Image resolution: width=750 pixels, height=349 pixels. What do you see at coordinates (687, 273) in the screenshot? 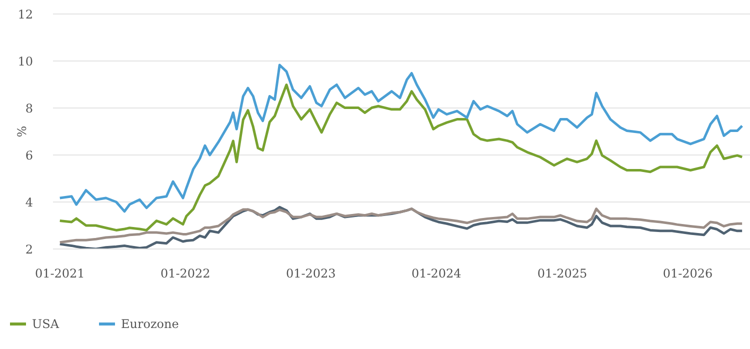
I see `x-tick-label: 01-2026` at bounding box center [687, 273].